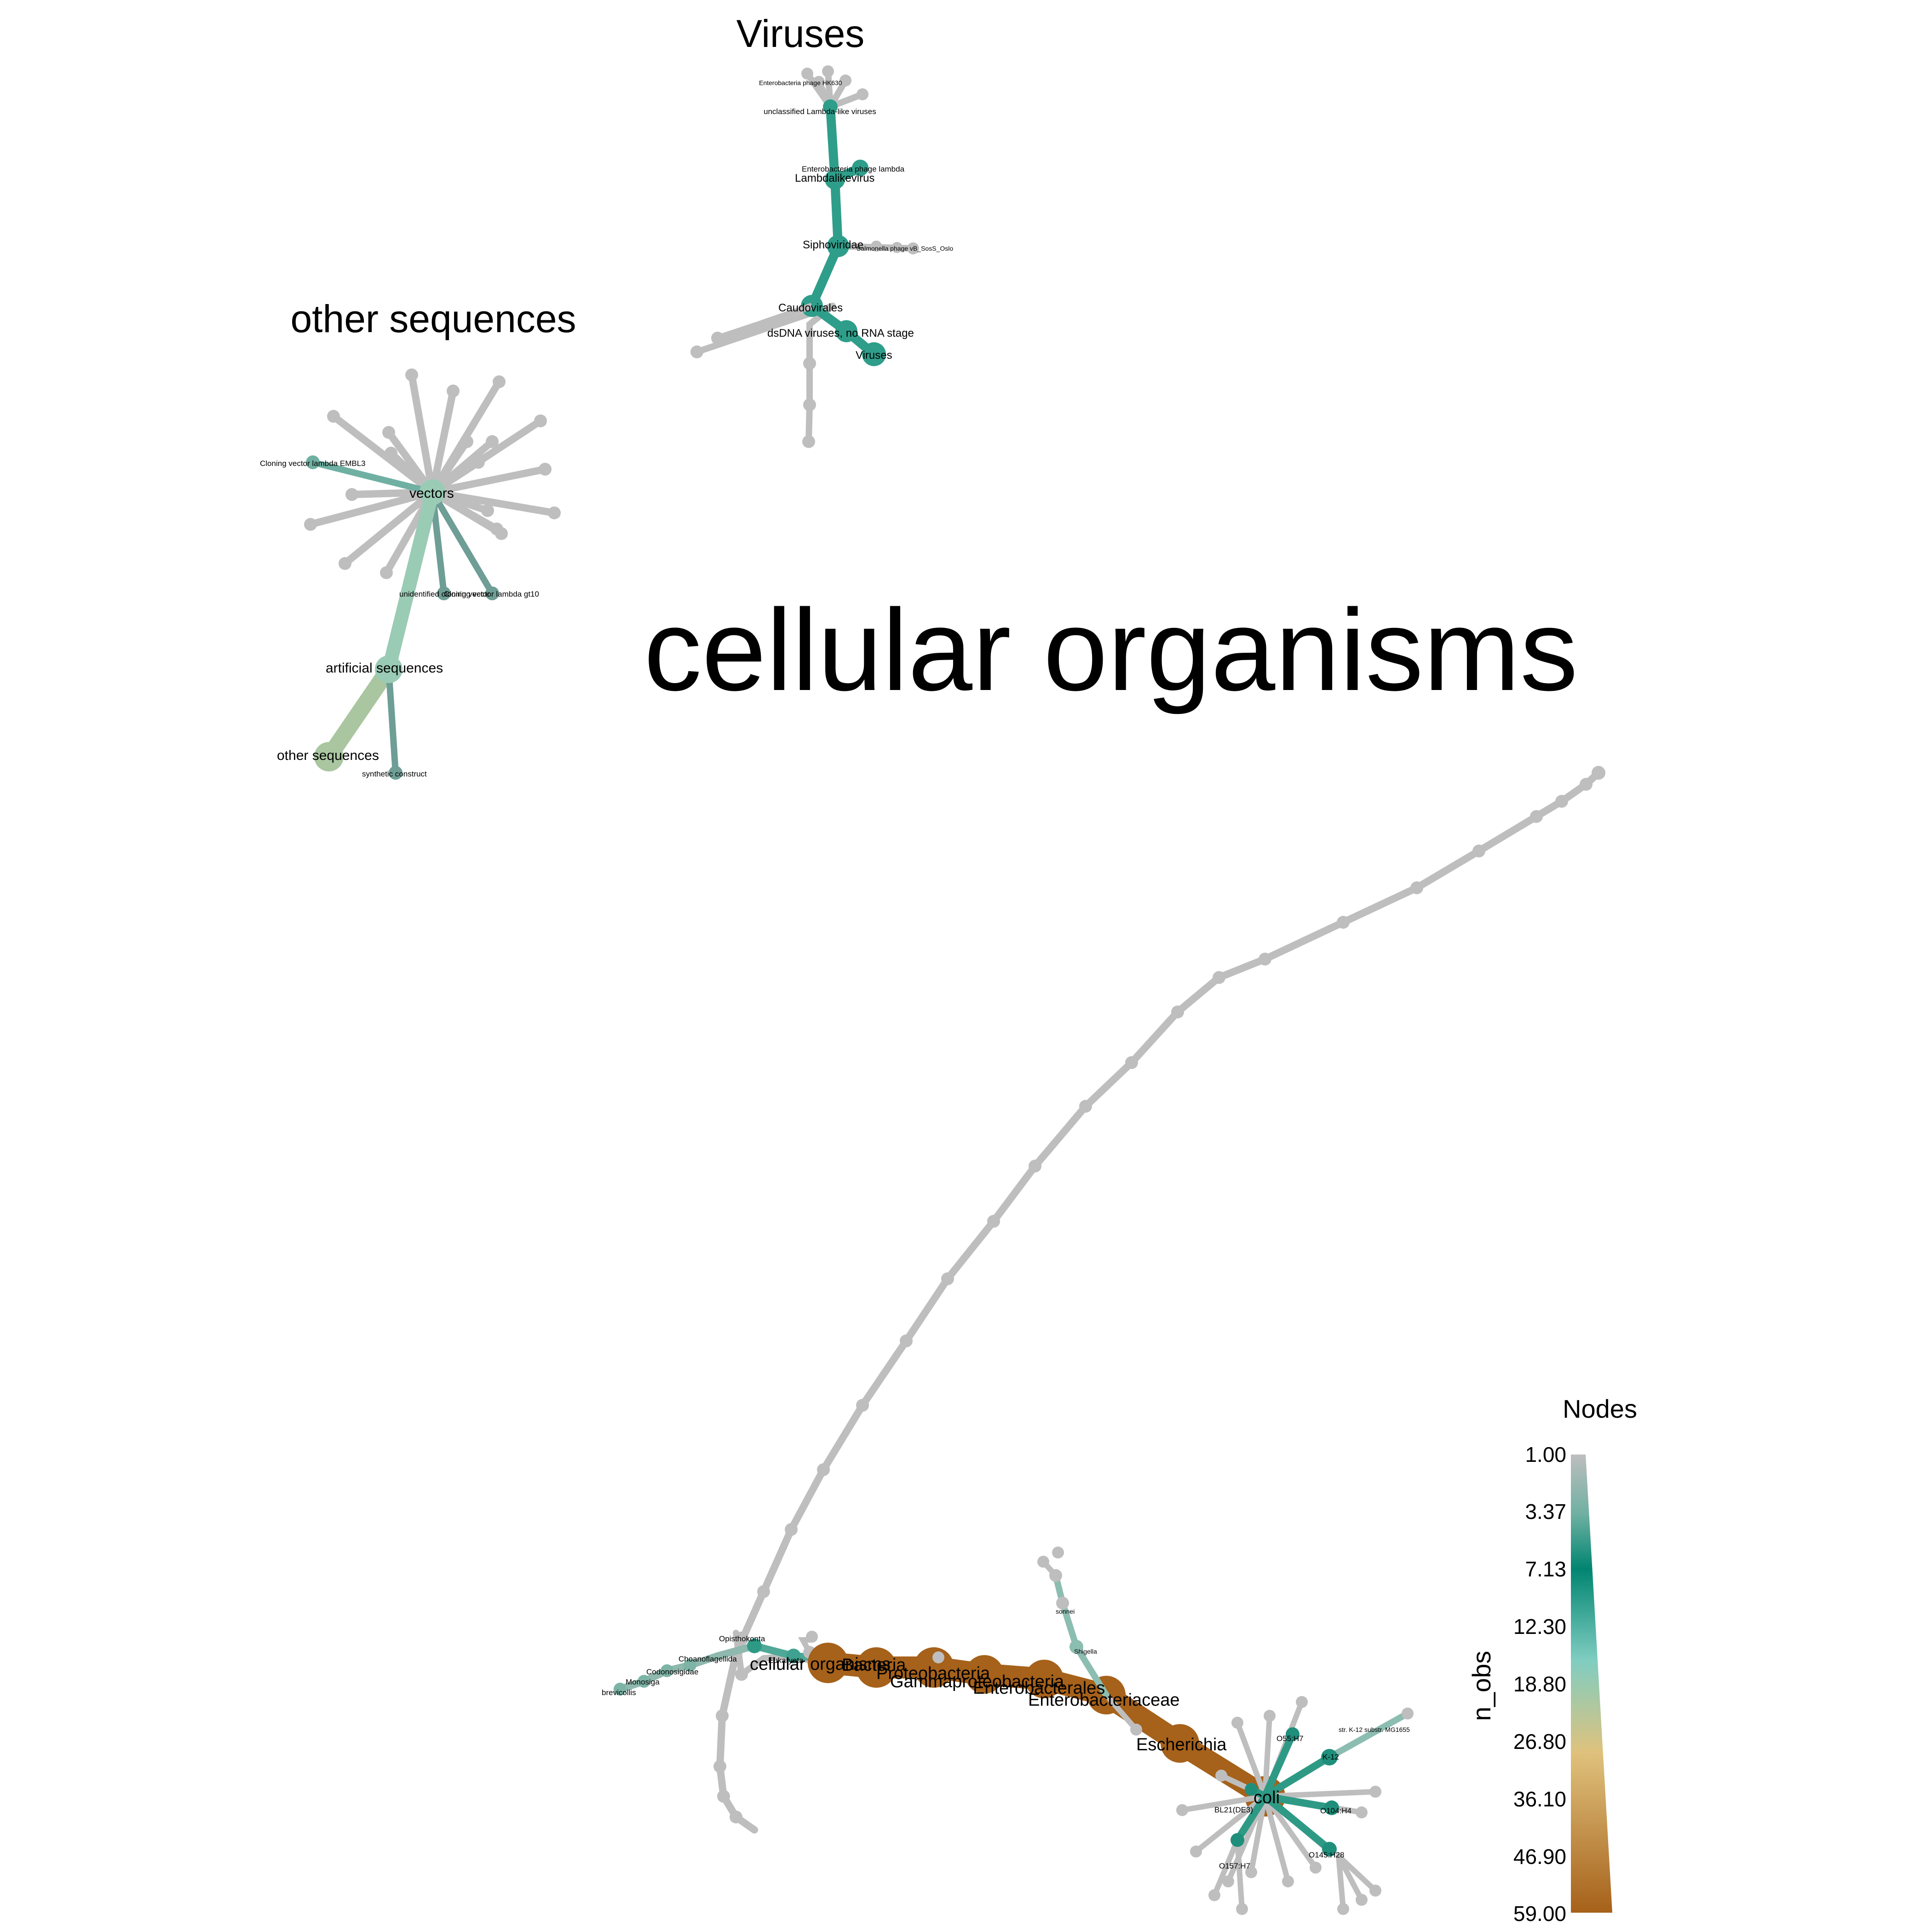 Image resolution: width=1932 pixels, height=1932 pixels. Describe the element at coordinates (810, 308) in the screenshot. I see `label-caudovirales: Caudovirales` at that location.